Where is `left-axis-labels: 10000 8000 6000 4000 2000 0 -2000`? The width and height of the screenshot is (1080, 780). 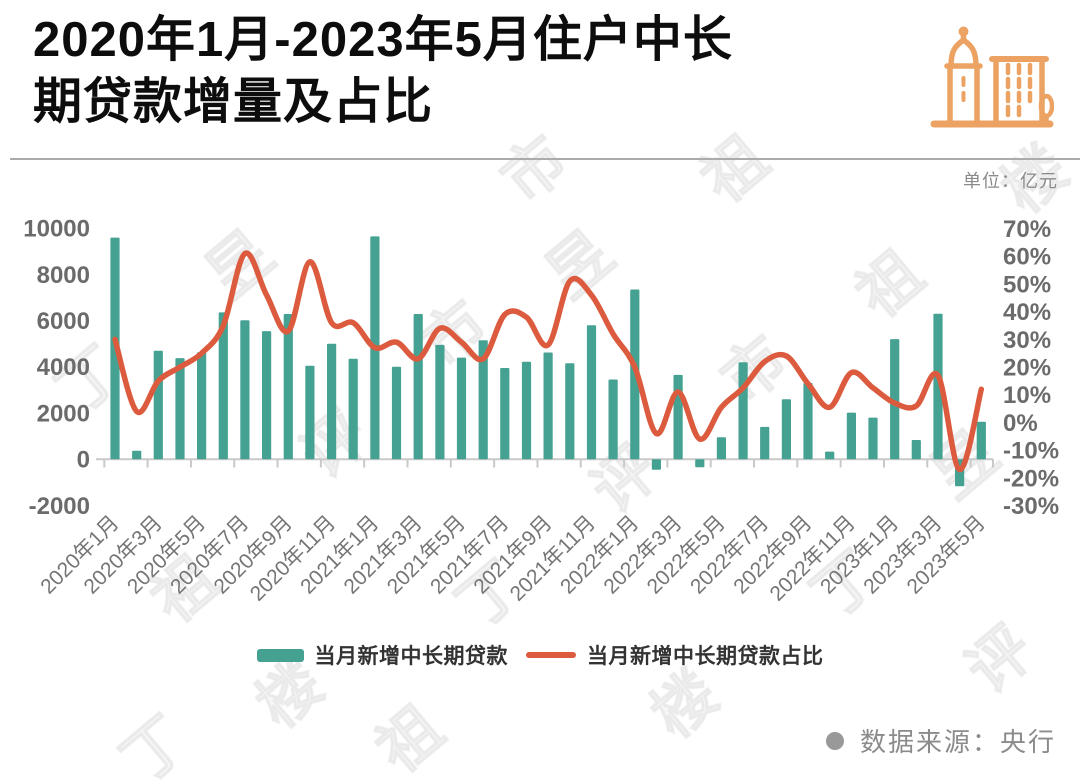
left-axis-labels: 10000 8000 6000 4000 2000 0 -2000 is located at coordinates (56, 368).